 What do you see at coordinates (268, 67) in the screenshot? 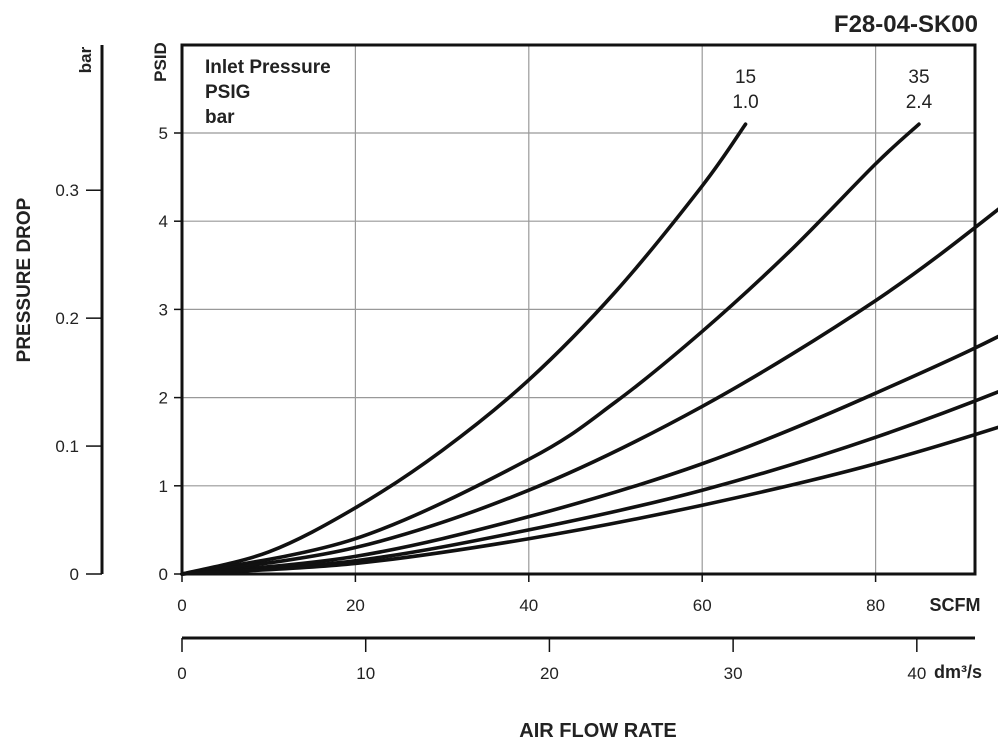
I see `legend-row-label-inlet: Inlet Pressure` at bounding box center [268, 67].